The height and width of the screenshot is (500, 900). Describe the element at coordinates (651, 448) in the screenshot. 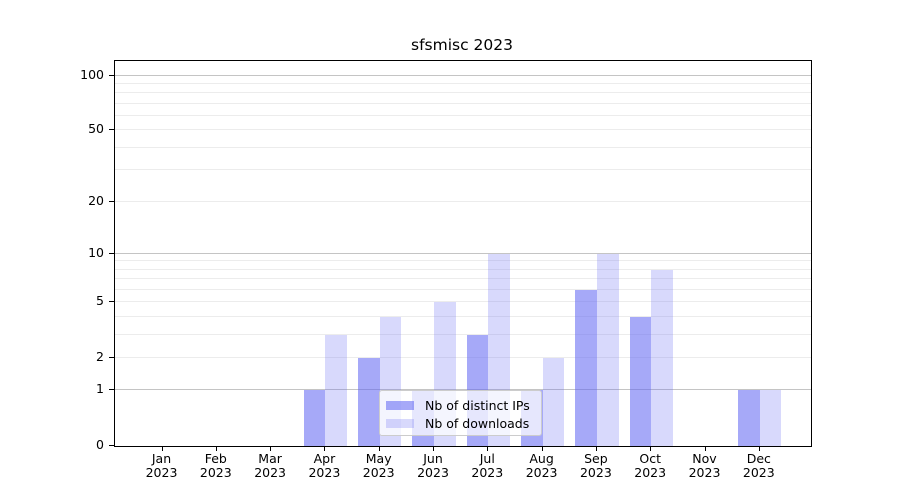

I see `x-tick-mark-oct` at that location.